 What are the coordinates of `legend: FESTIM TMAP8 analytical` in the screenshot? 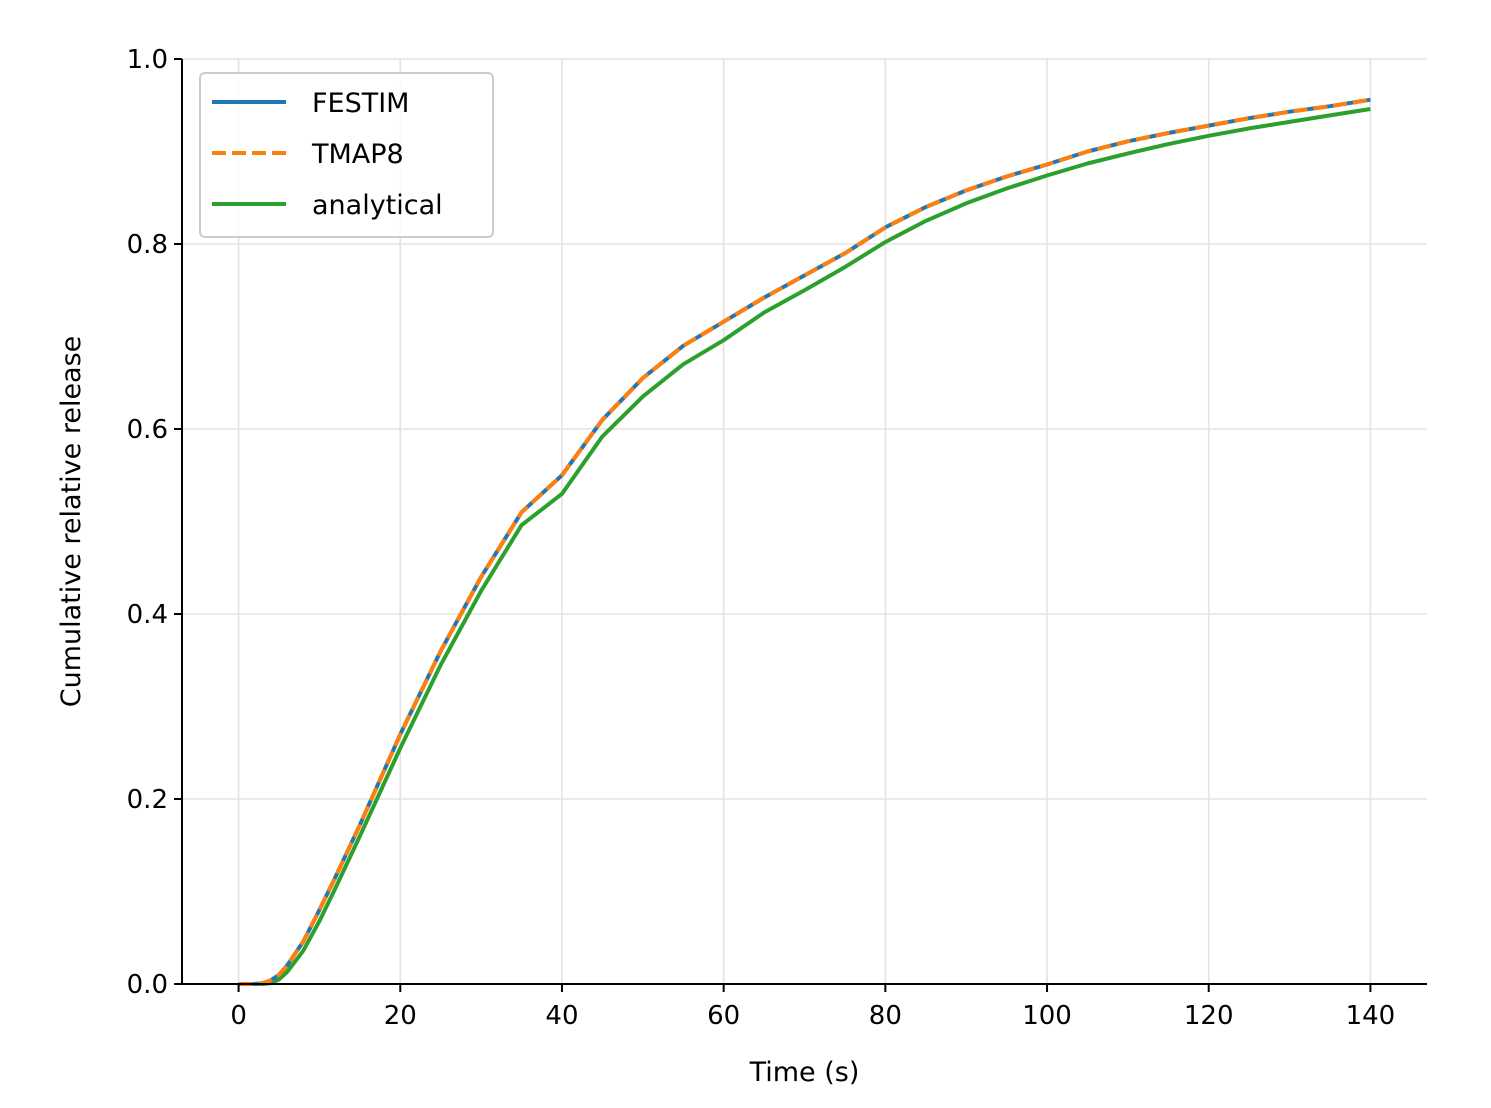 It's located at (346, 155).